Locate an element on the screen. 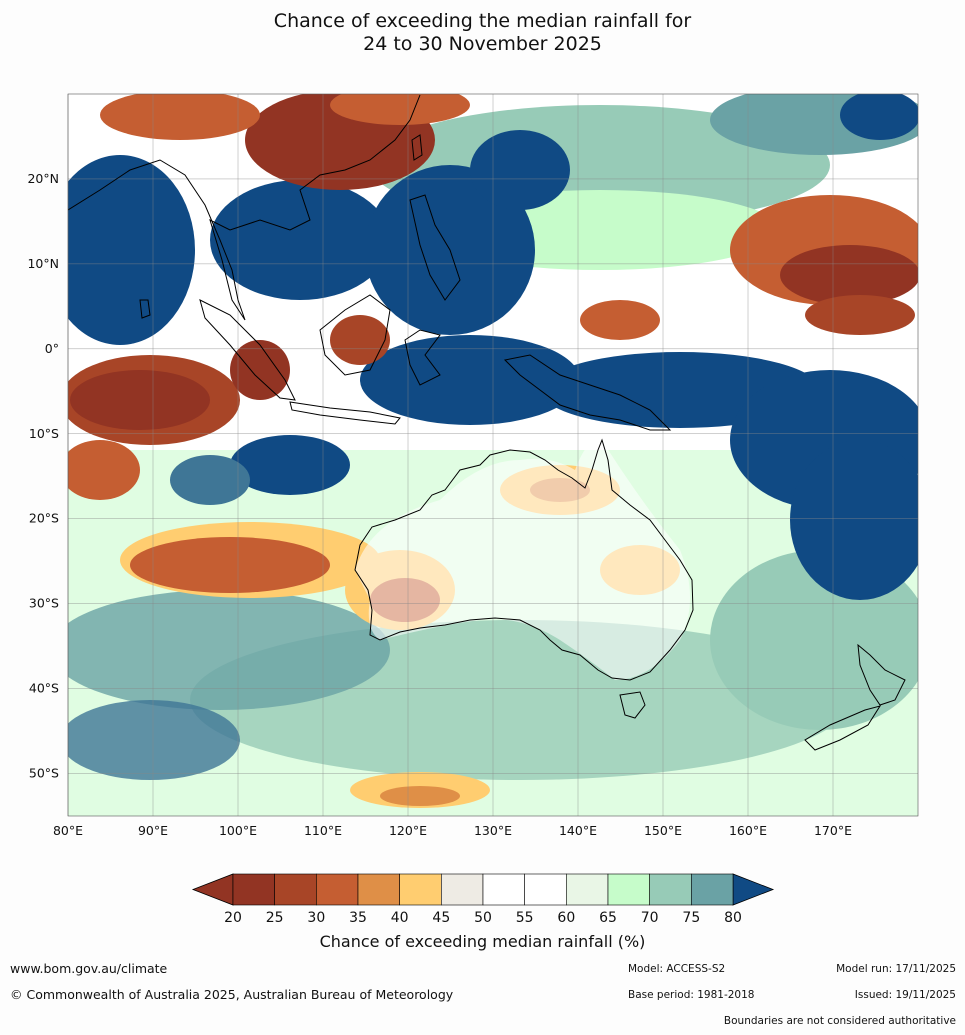  latitude-label: 0° is located at coordinates (52, 348).